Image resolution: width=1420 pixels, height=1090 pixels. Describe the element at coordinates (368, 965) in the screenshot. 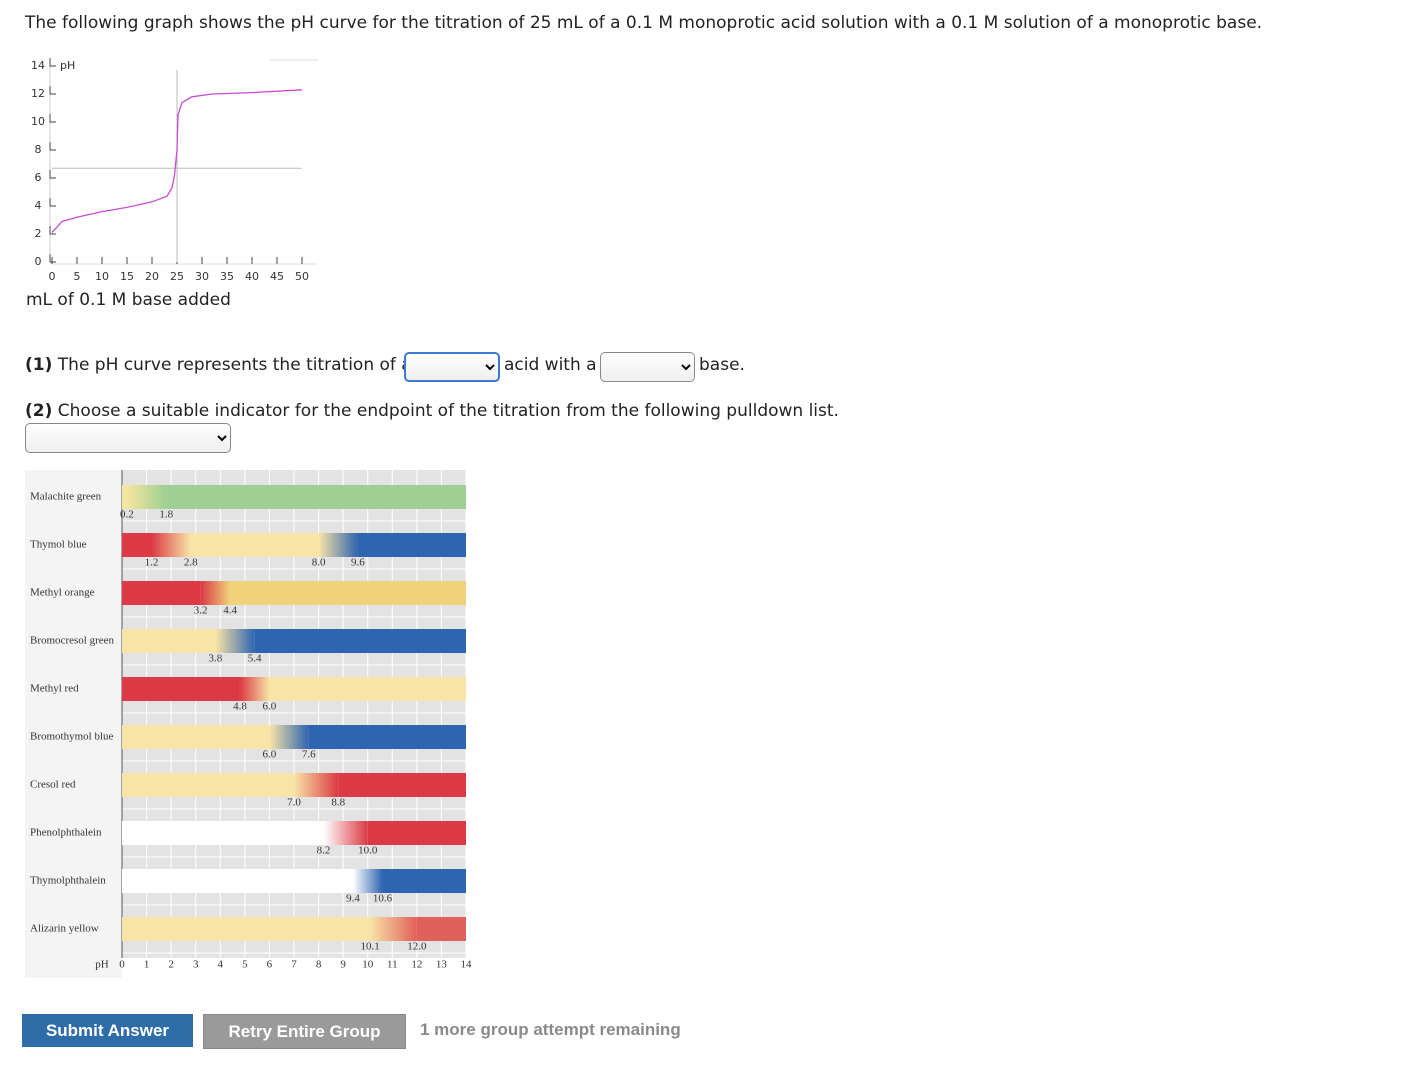

I see `ph-tick-label: 10` at that location.